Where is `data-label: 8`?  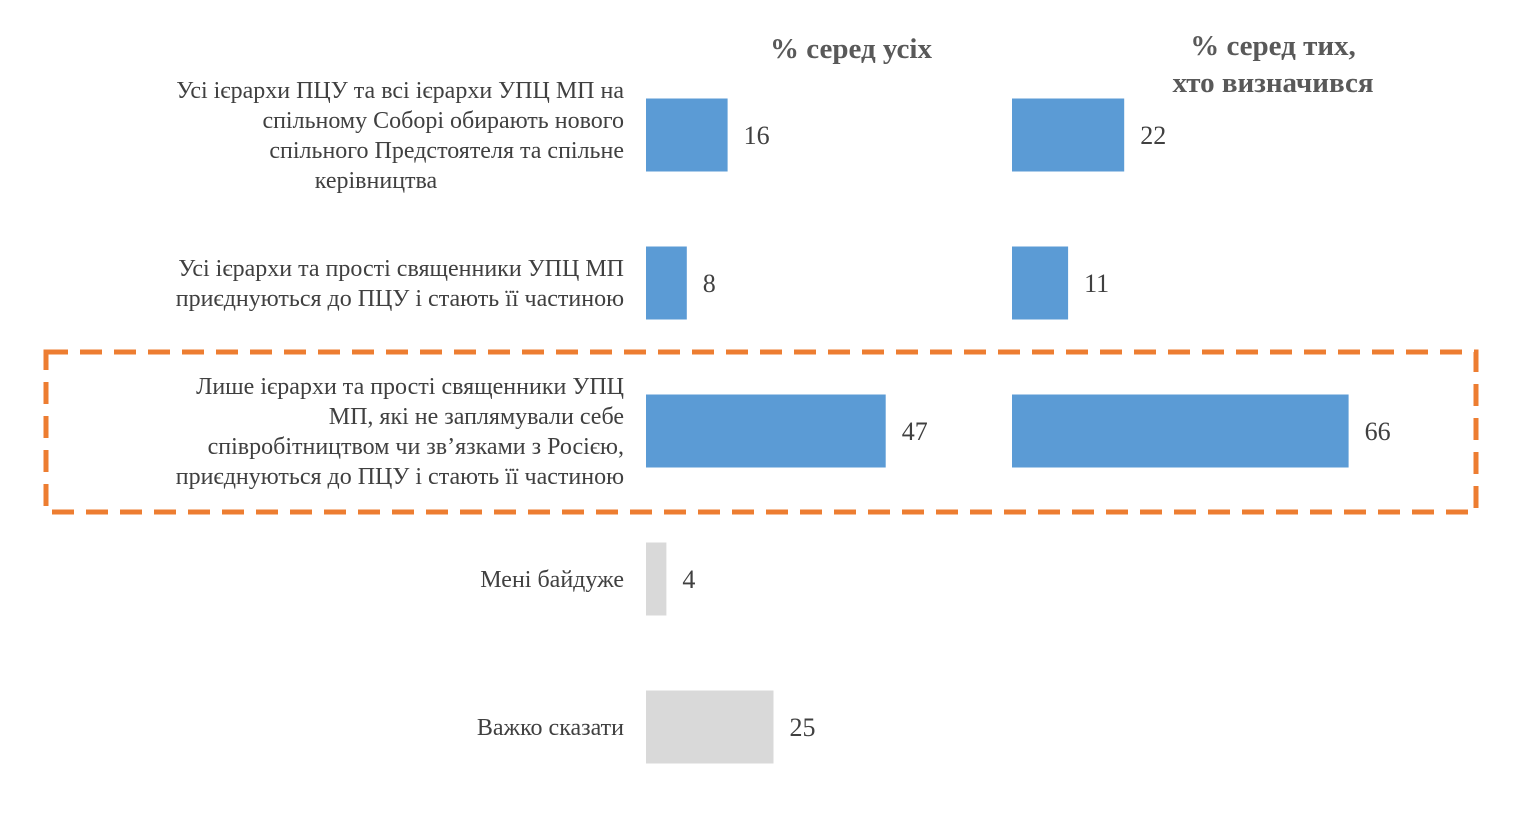
data-label: 8 is located at coordinates (709, 283).